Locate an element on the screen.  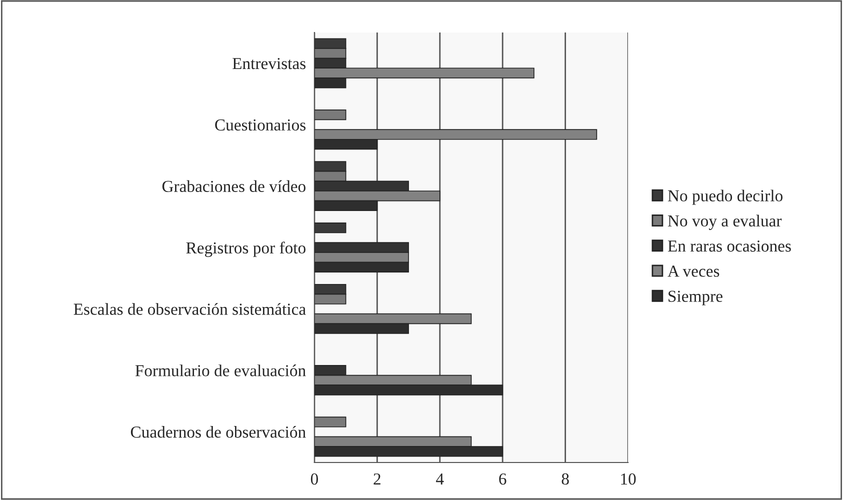
y-tick-label: Escalas de observación sistemática is located at coordinates (190, 309).